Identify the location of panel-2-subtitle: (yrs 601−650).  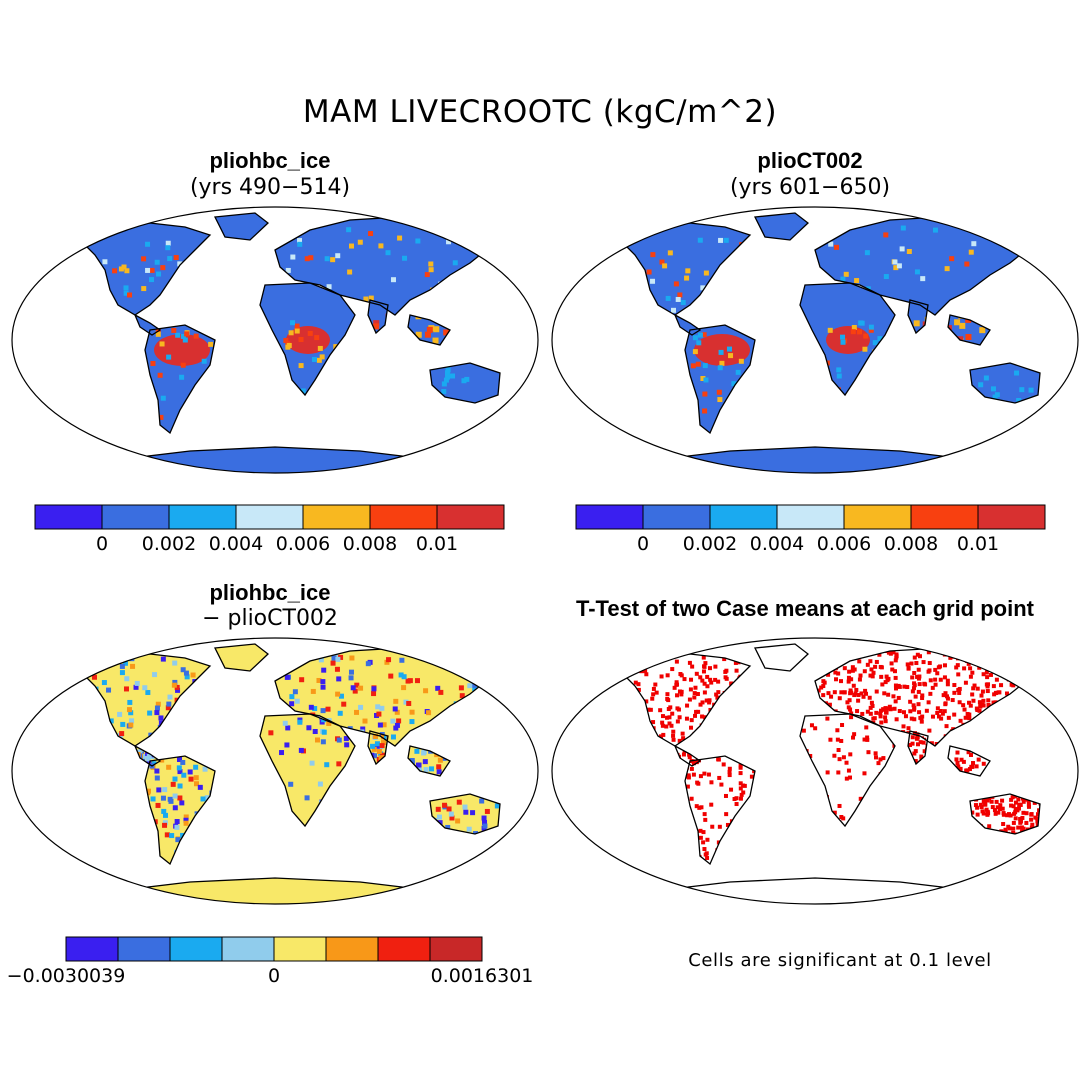
(810, 187).